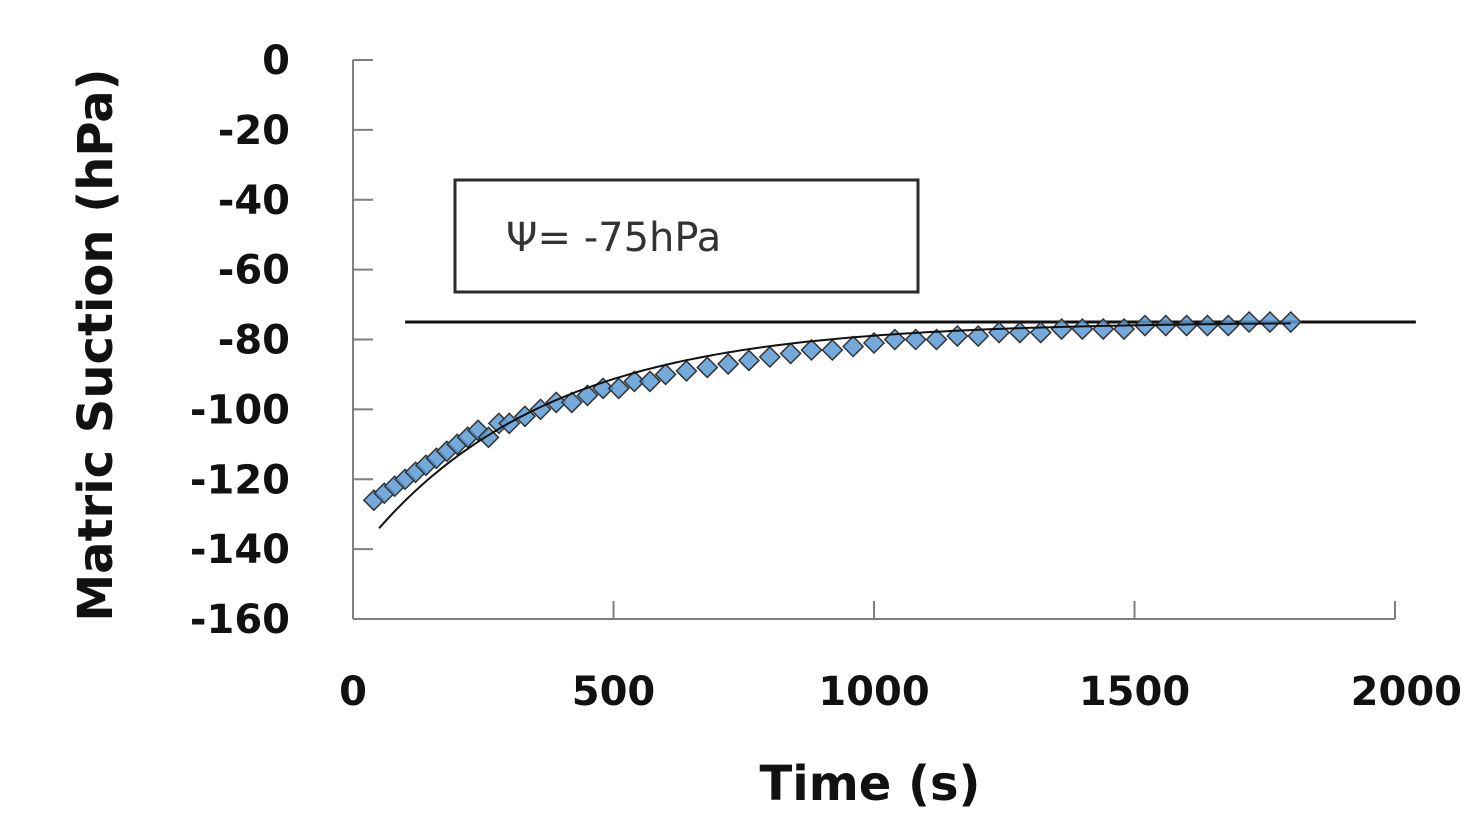  I want to click on y-tick-label: -120, so click(240, 480).